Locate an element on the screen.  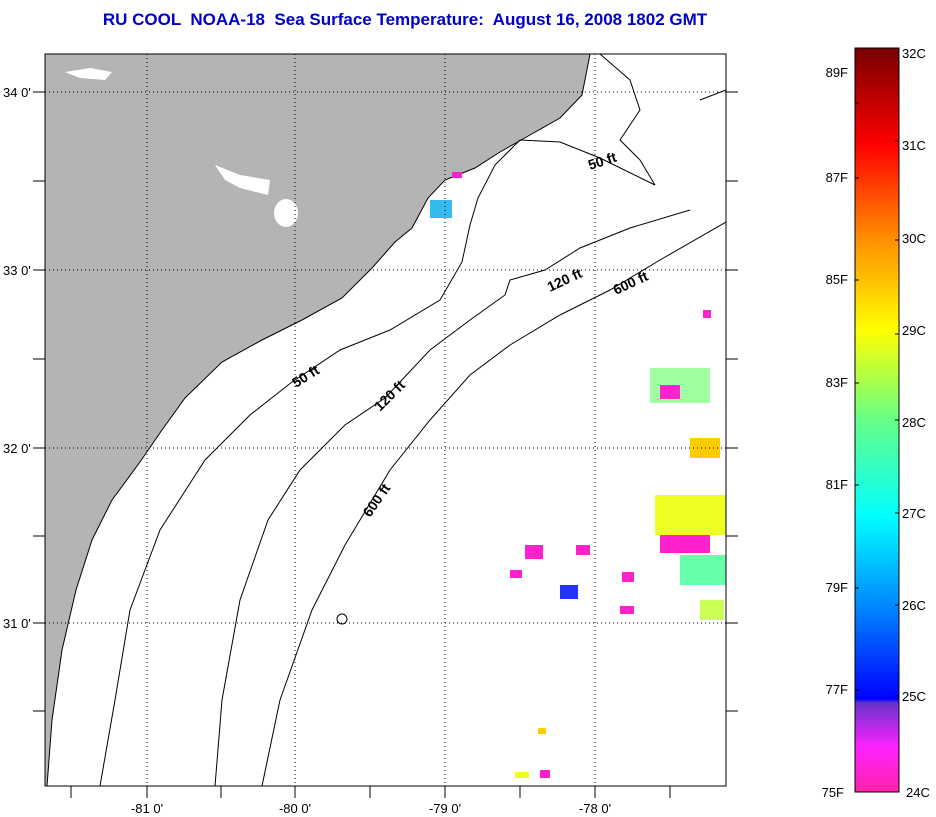
colorbar-f-label: 81F is located at coordinates (837, 484).